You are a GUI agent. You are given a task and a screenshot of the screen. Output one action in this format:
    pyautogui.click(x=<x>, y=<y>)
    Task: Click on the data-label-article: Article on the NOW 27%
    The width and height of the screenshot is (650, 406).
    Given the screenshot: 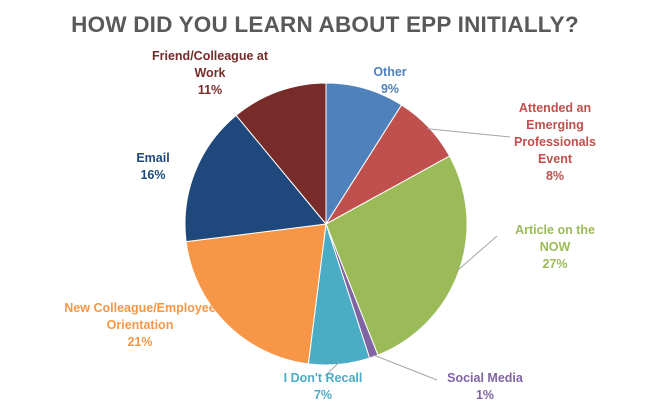 What is the action you would take?
    pyautogui.click(x=555, y=247)
    